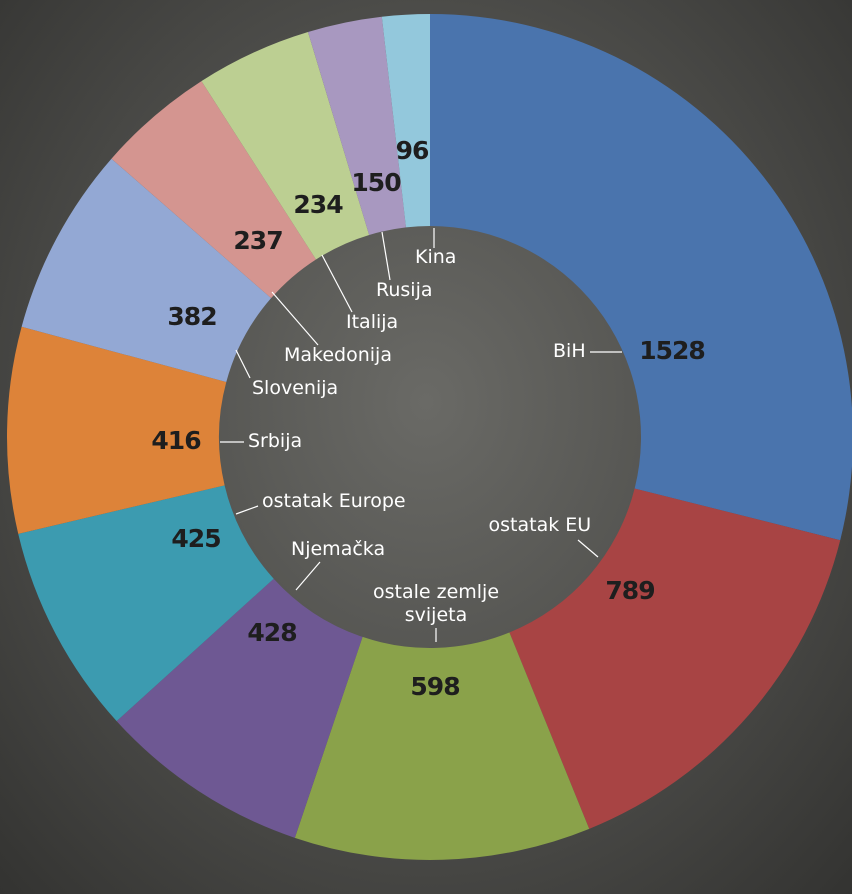 This screenshot has width=852, height=894. I want to click on value-label: 234, so click(318, 204).